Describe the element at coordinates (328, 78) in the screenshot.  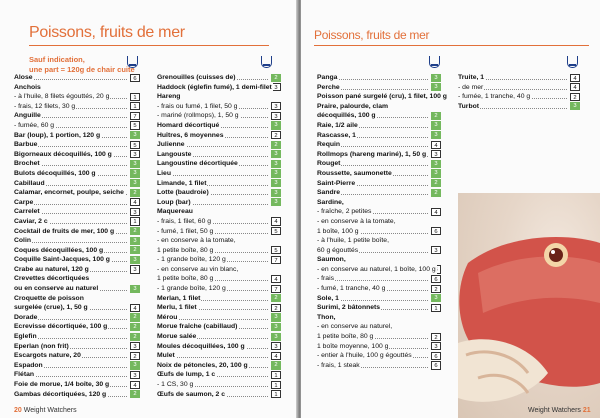
I see `item-label: Panga` at that location.